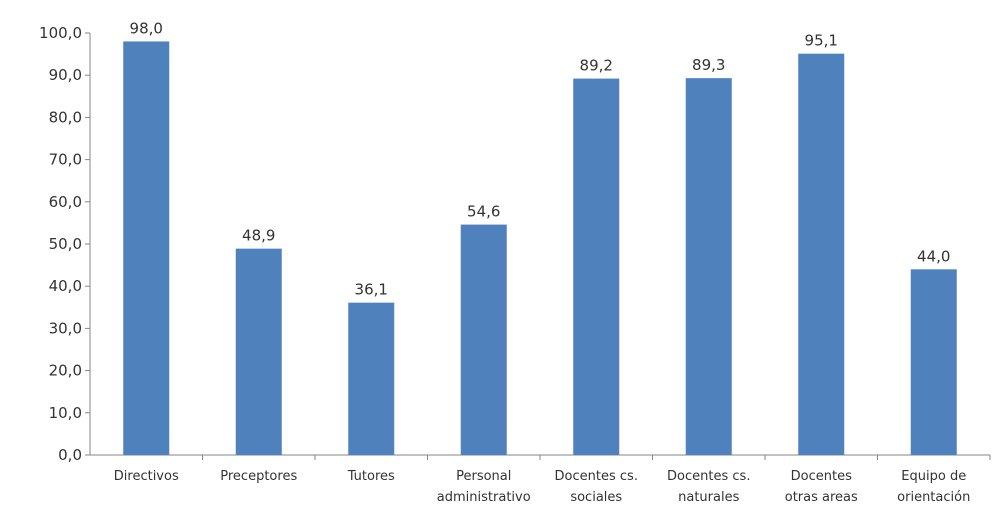  What do you see at coordinates (258, 476) in the screenshot?
I see `x-category-label: Preceptores` at bounding box center [258, 476].